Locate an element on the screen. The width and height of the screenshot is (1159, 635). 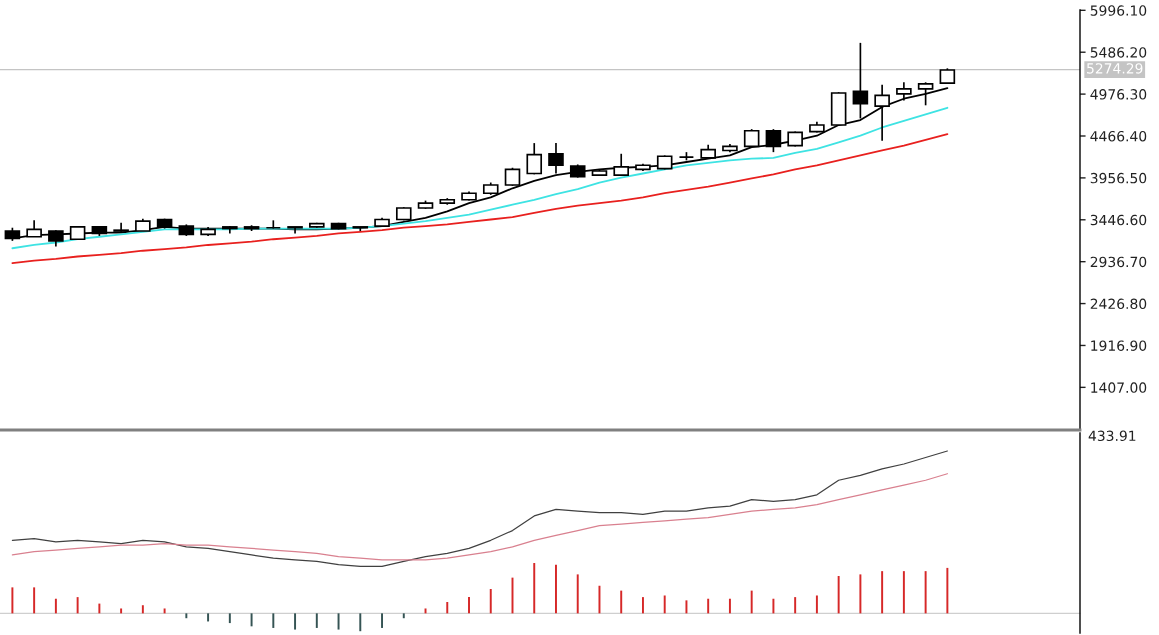
y-tick-label: 4466.40 is located at coordinates (1118, 136).